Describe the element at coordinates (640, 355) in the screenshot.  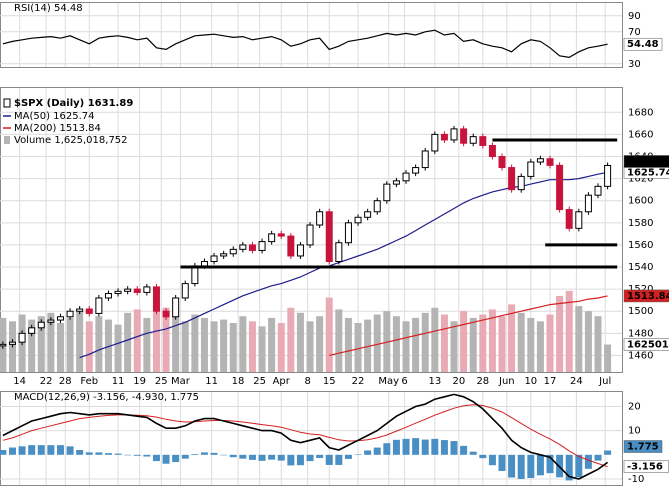
I see `y-tick-label: 1460` at that location.